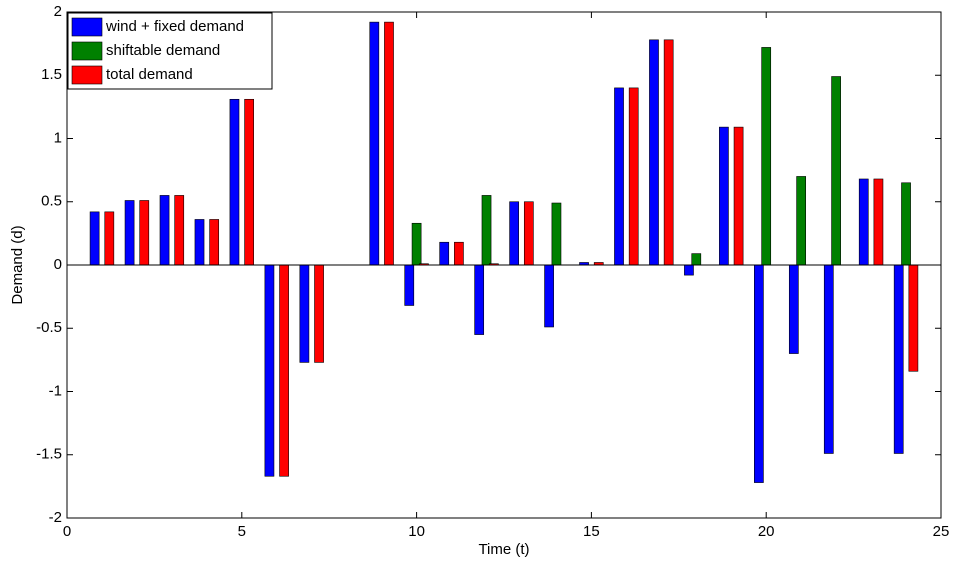 The image size is (954, 569). Describe the element at coordinates (58, 137) in the screenshot. I see `y-tick-label: 1` at that location.